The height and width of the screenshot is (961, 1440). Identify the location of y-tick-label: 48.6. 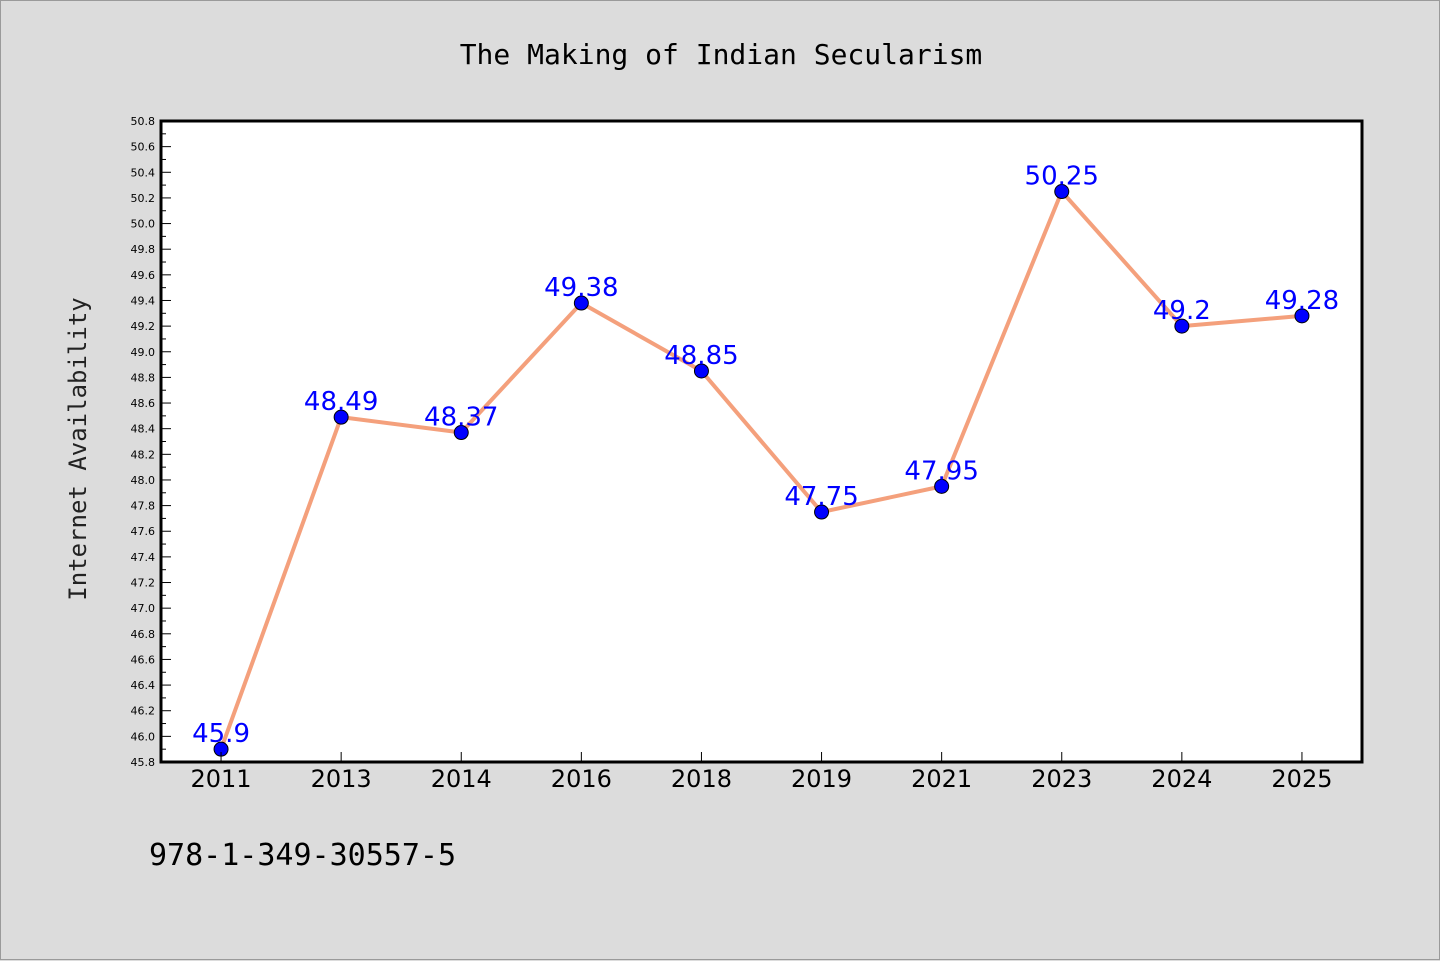
(143, 403).